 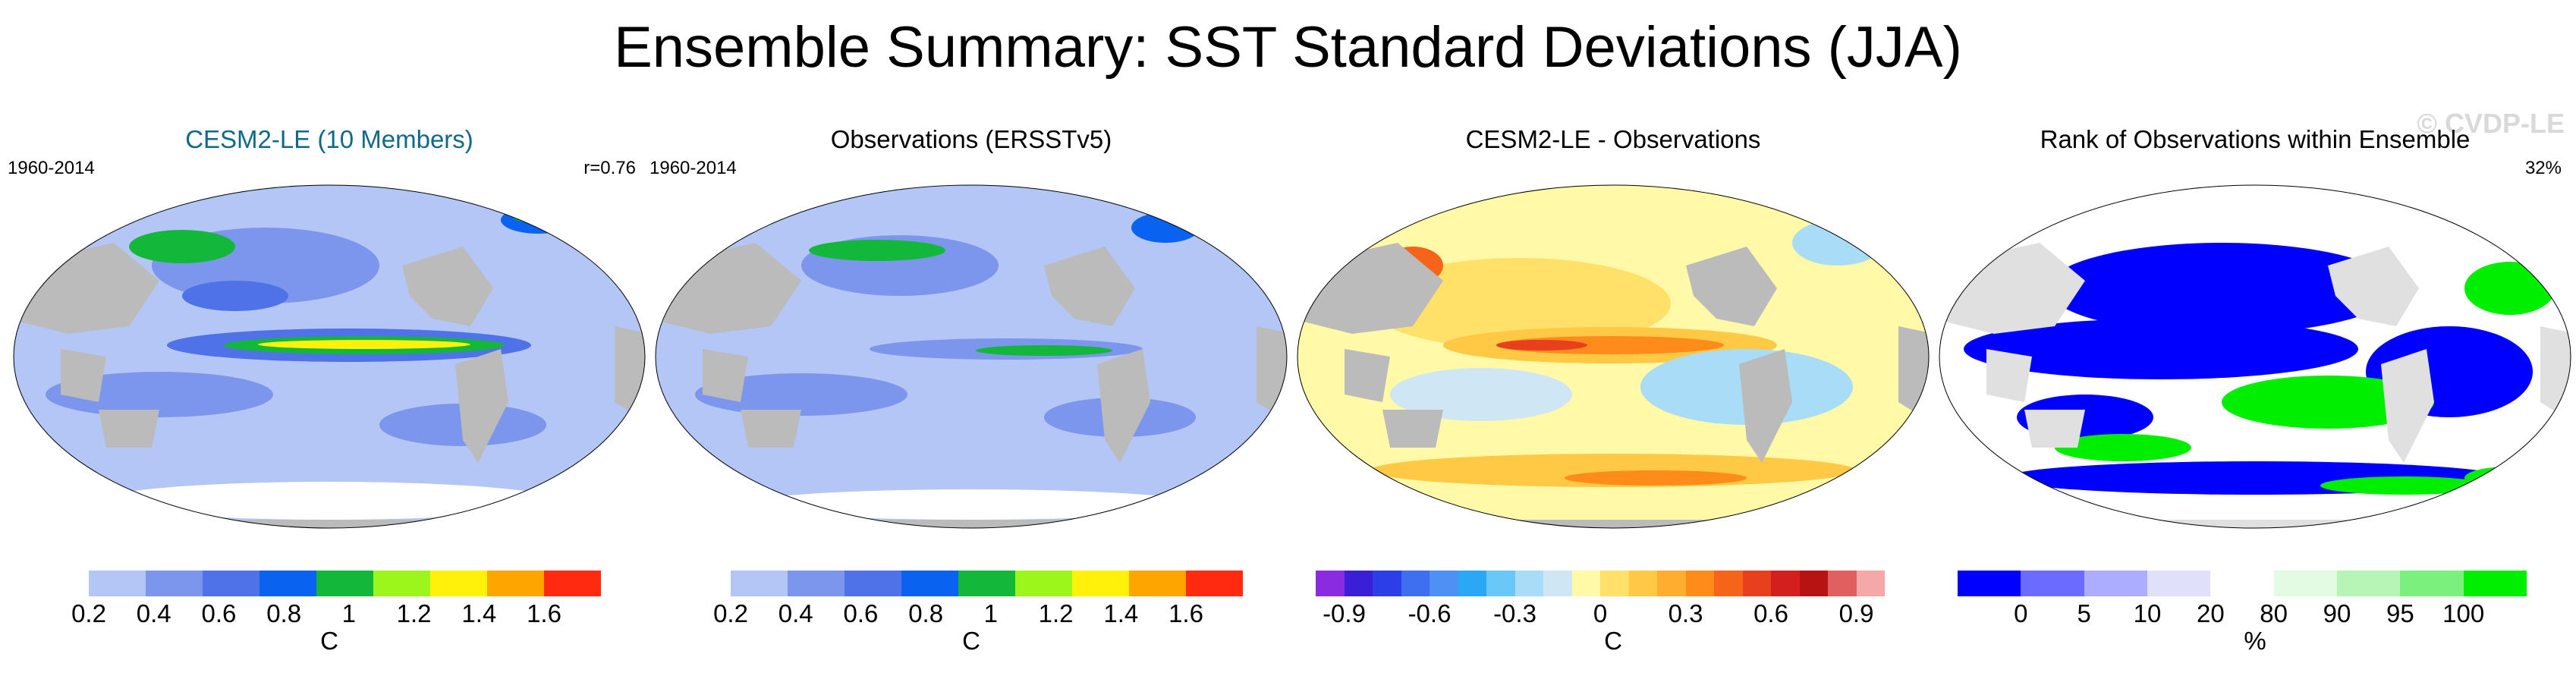 I want to click on colorbar-tick-label: 10, so click(x=2147, y=613).